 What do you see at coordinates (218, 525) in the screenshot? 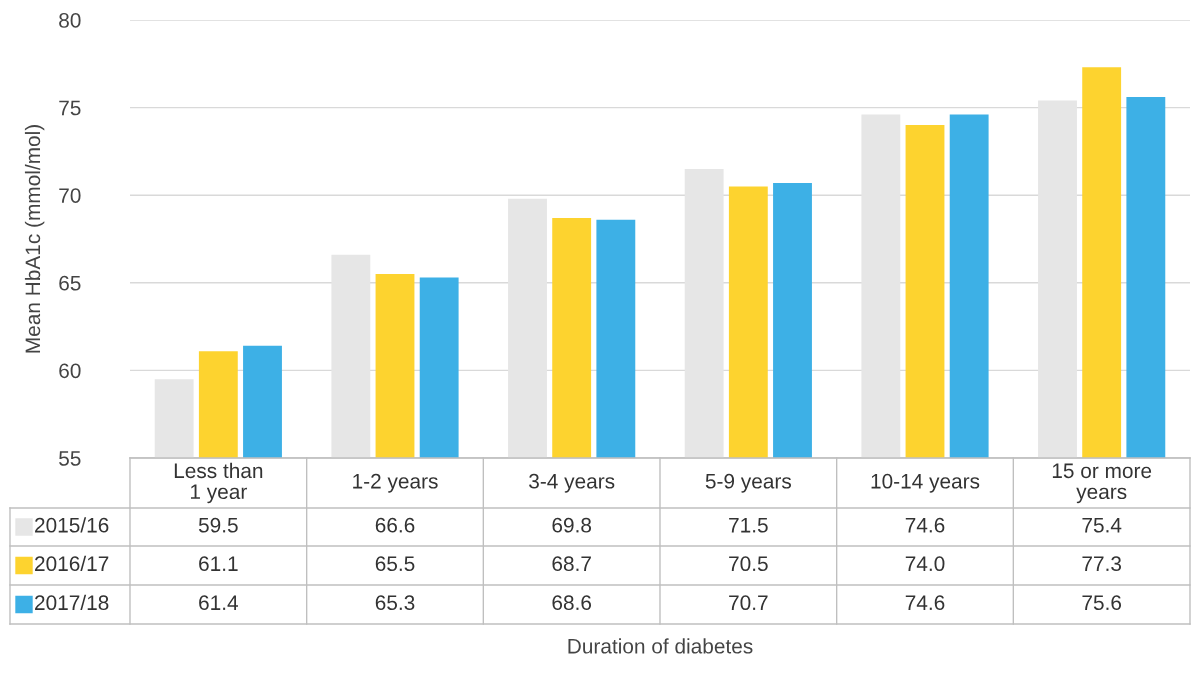
I see `data-label: 59.5` at bounding box center [218, 525].